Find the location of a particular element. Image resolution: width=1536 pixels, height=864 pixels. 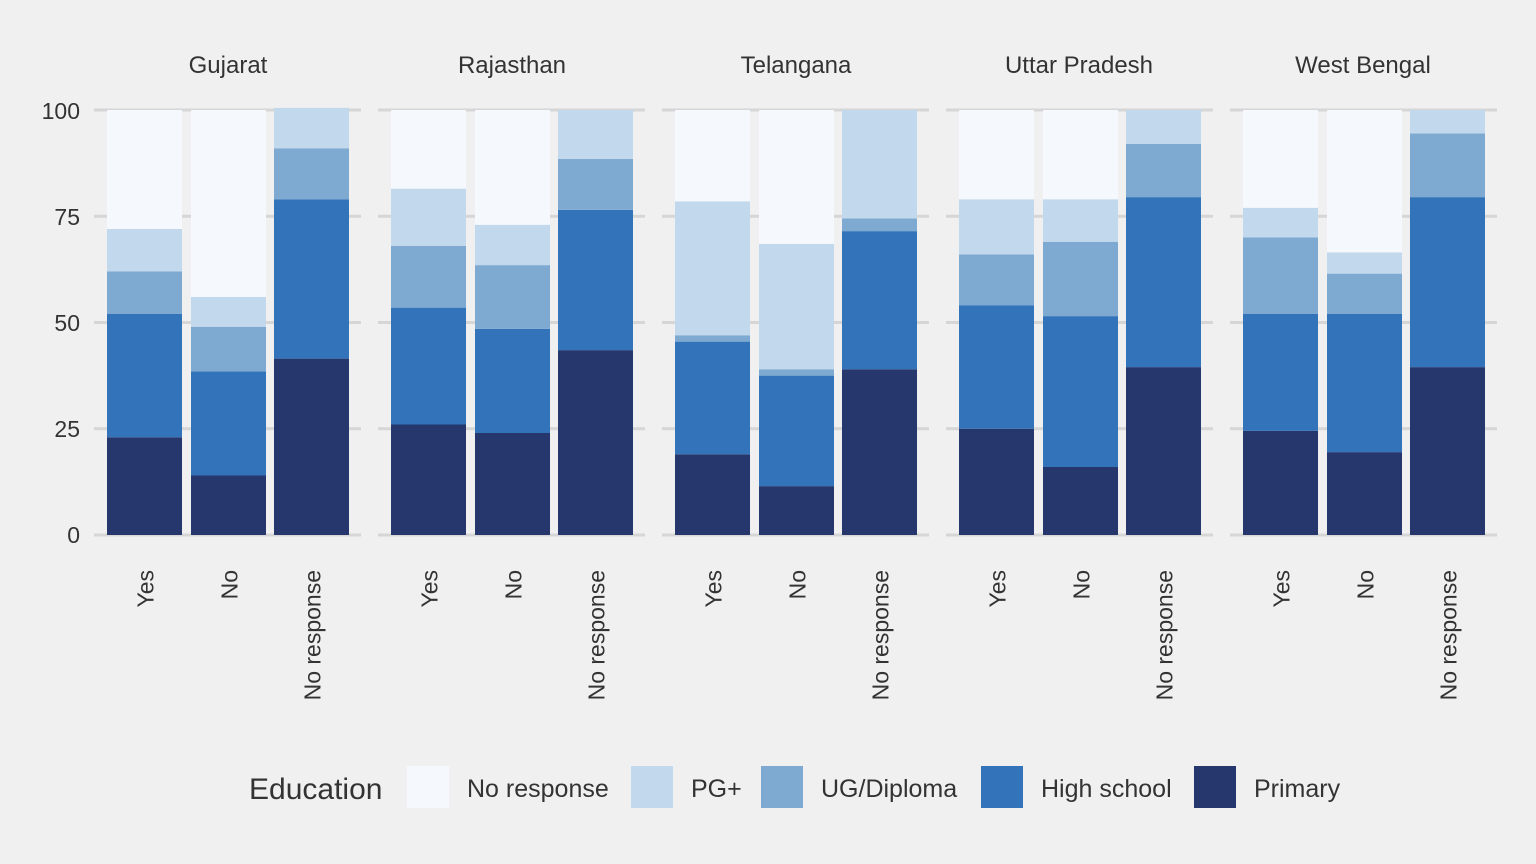

bar-west-bengal-no-pg is located at coordinates (1364, 263).